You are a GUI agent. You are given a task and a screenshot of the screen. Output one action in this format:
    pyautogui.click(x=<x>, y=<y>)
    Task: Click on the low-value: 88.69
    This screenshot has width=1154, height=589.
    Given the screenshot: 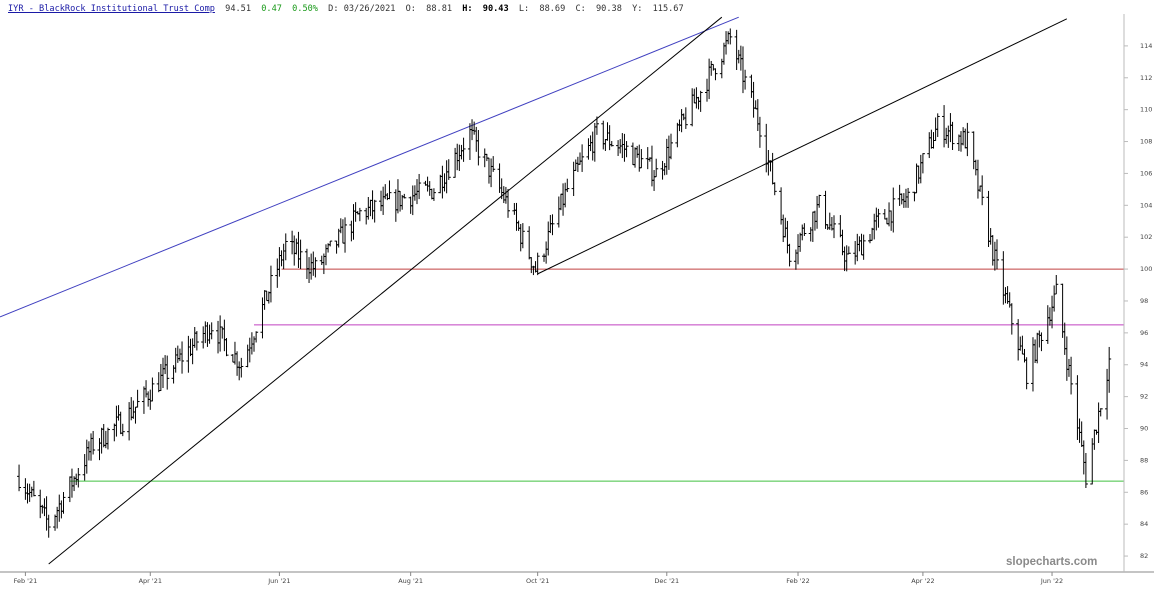 What is the action you would take?
    pyautogui.click(x=552, y=9)
    